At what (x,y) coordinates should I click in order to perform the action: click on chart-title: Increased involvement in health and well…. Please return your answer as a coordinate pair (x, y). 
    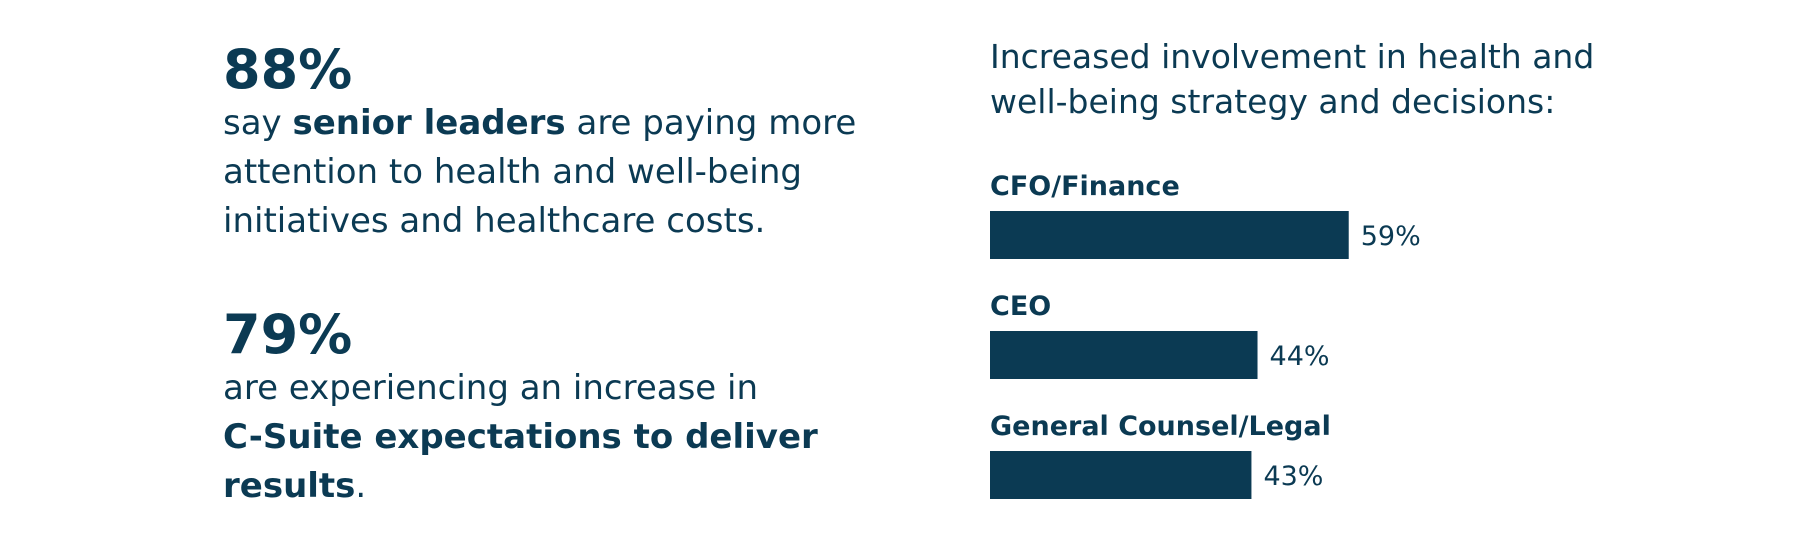
    Looking at the image, I should click on (1292, 79).